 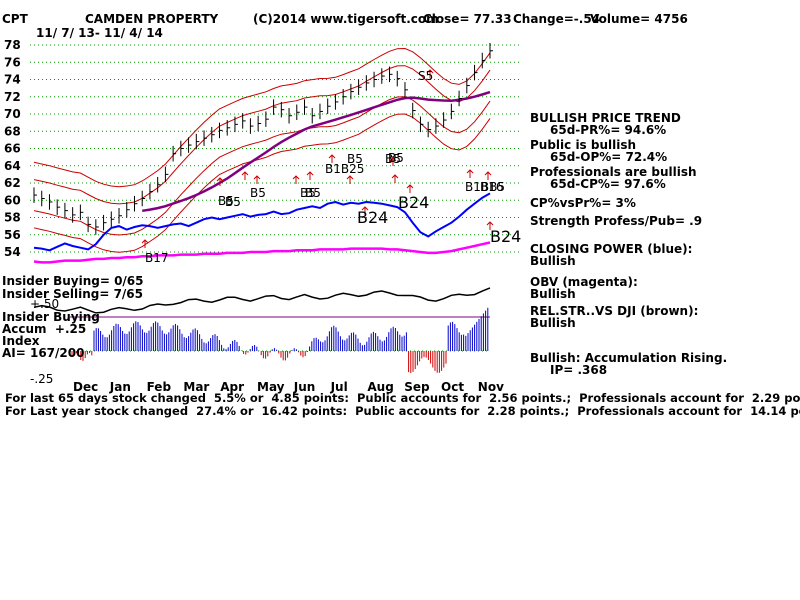 What do you see at coordinates (491, 387) in the screenshot?
I see `x-tick-label: Nov` at bounding box center [491, 387].